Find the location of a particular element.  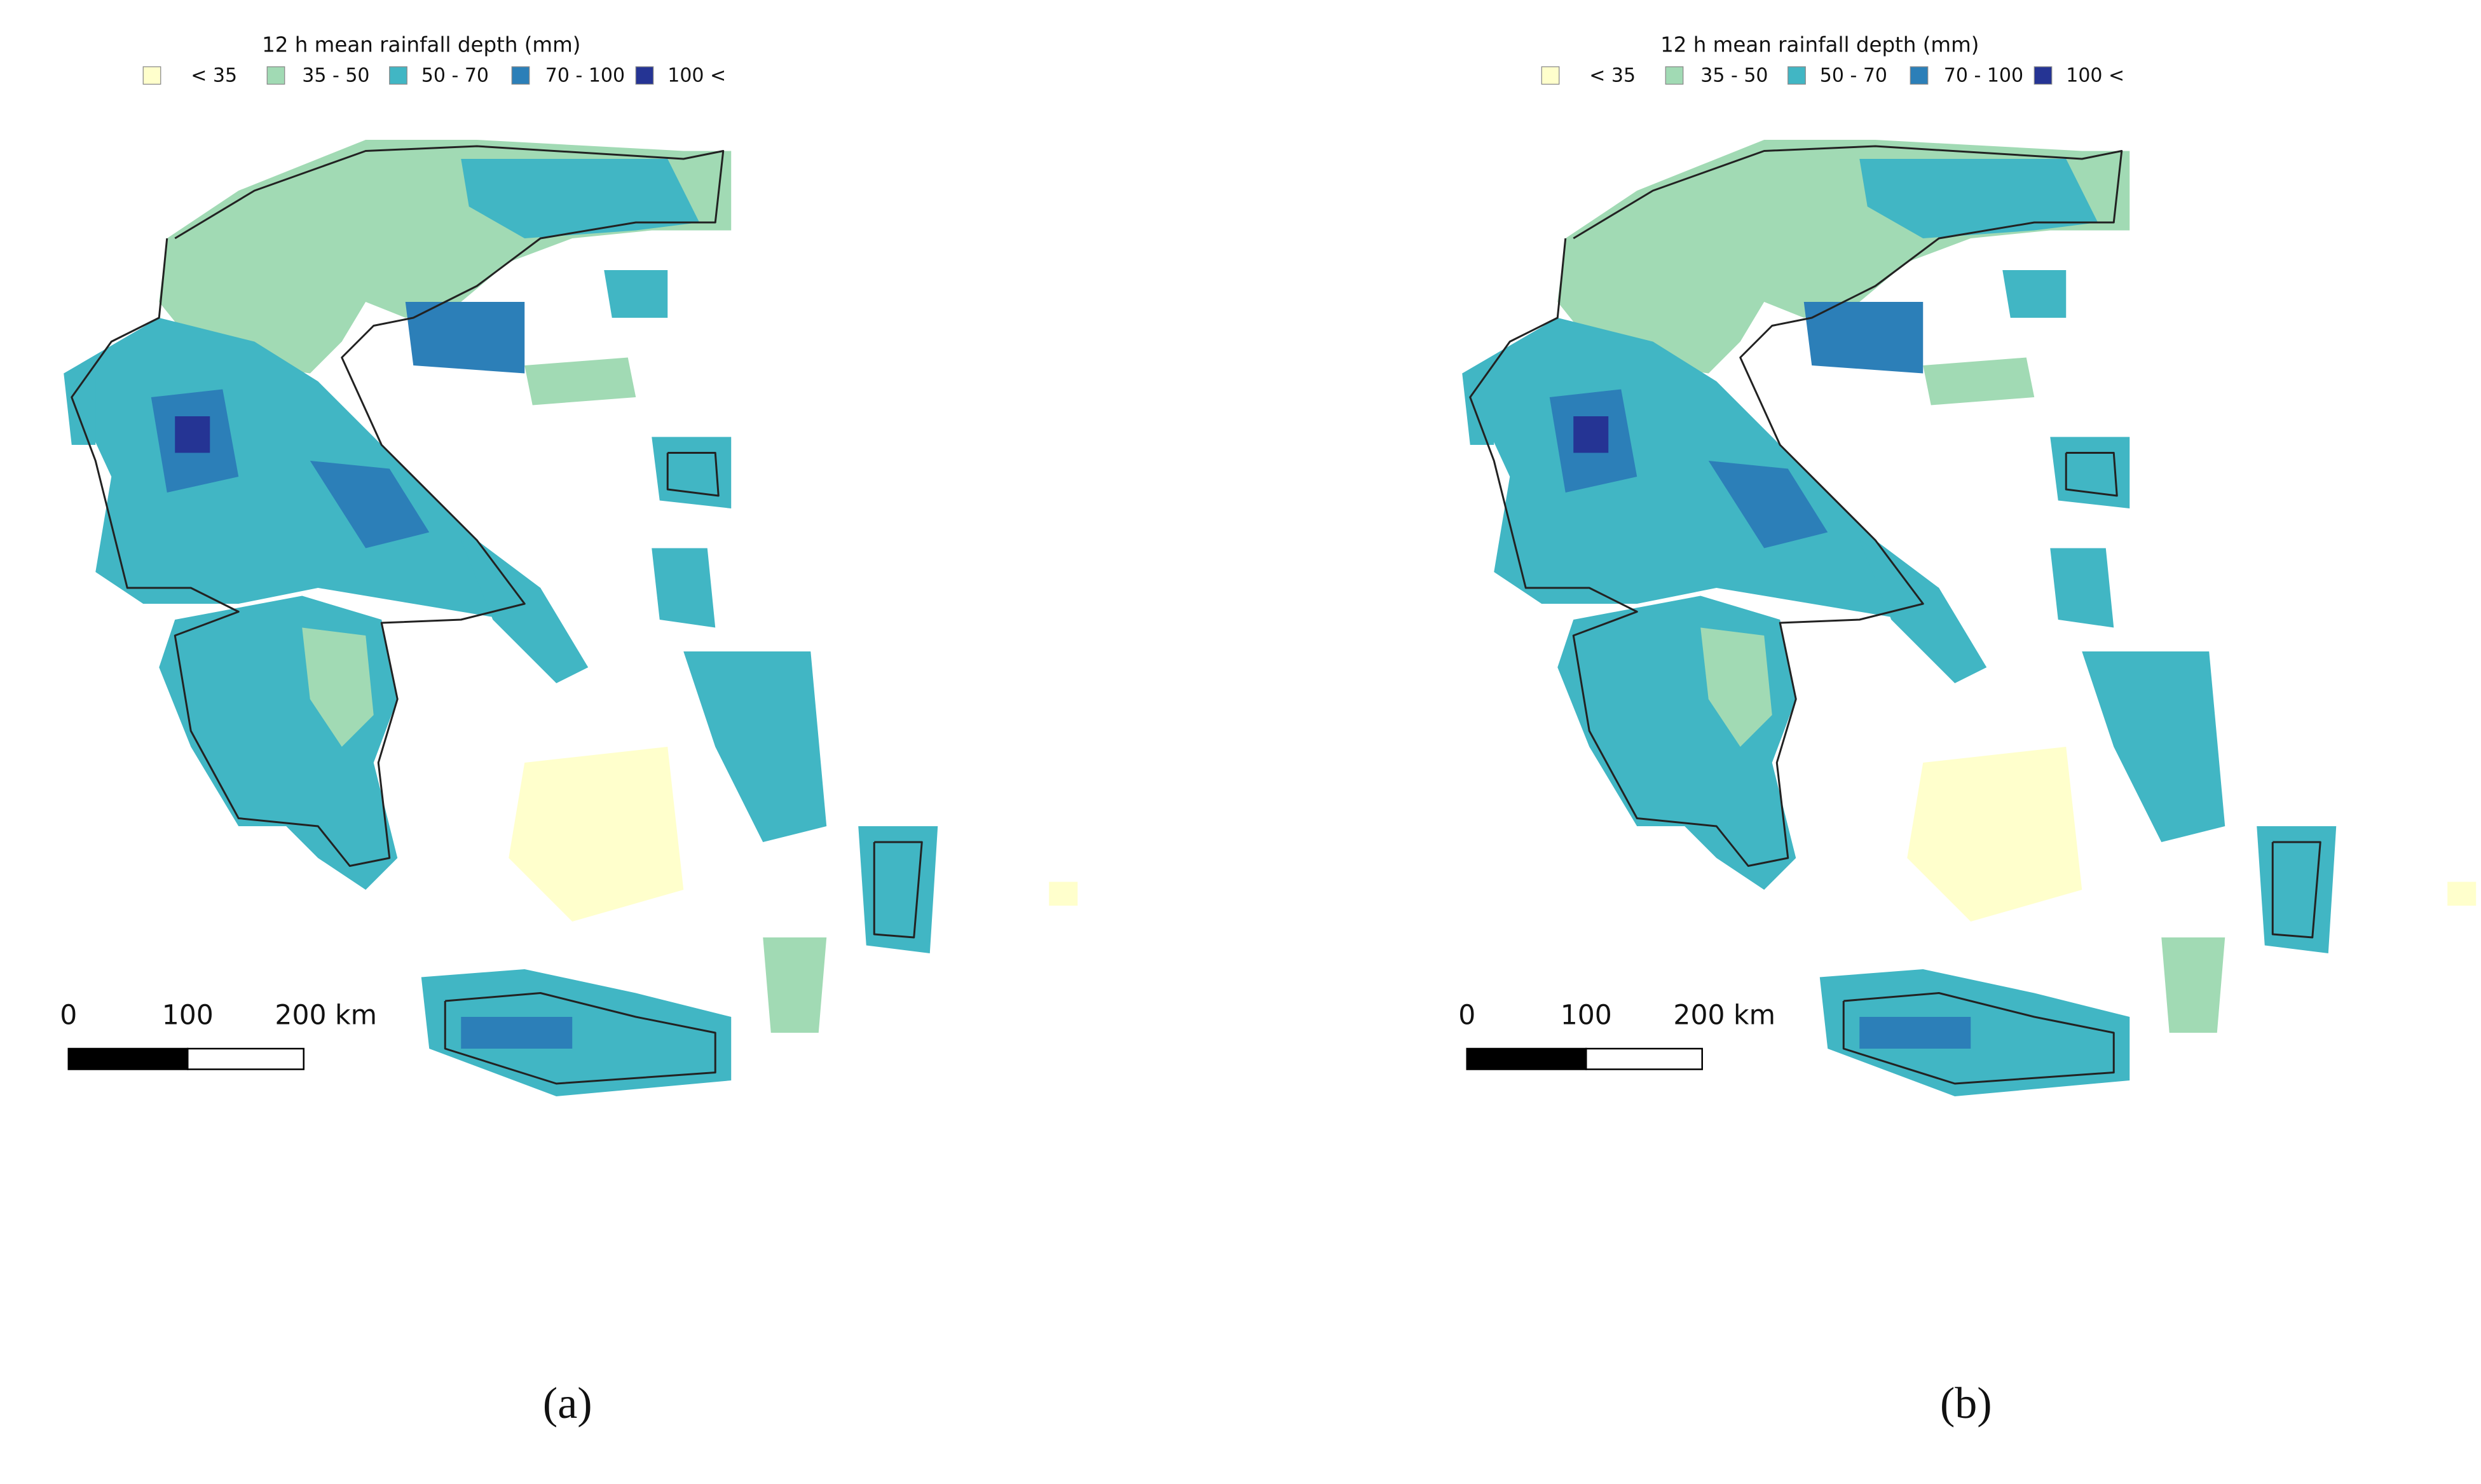

caption: (b) is located at coordinates (1966, 1404).